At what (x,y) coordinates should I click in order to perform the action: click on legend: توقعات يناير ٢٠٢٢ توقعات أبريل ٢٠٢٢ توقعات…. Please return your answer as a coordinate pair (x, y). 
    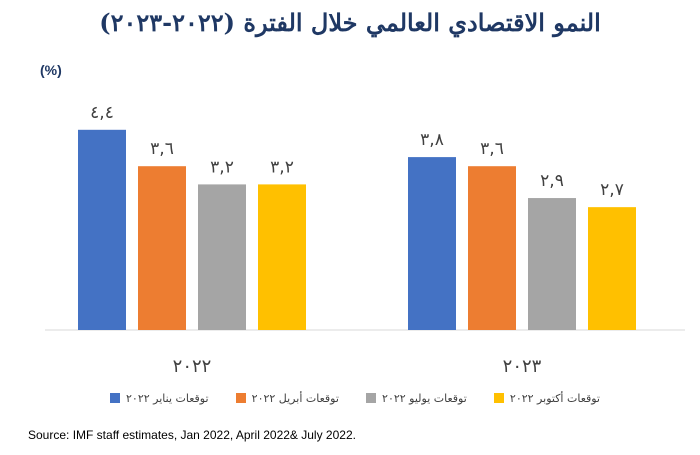
    Looking at the image, I should click on (355, 398).